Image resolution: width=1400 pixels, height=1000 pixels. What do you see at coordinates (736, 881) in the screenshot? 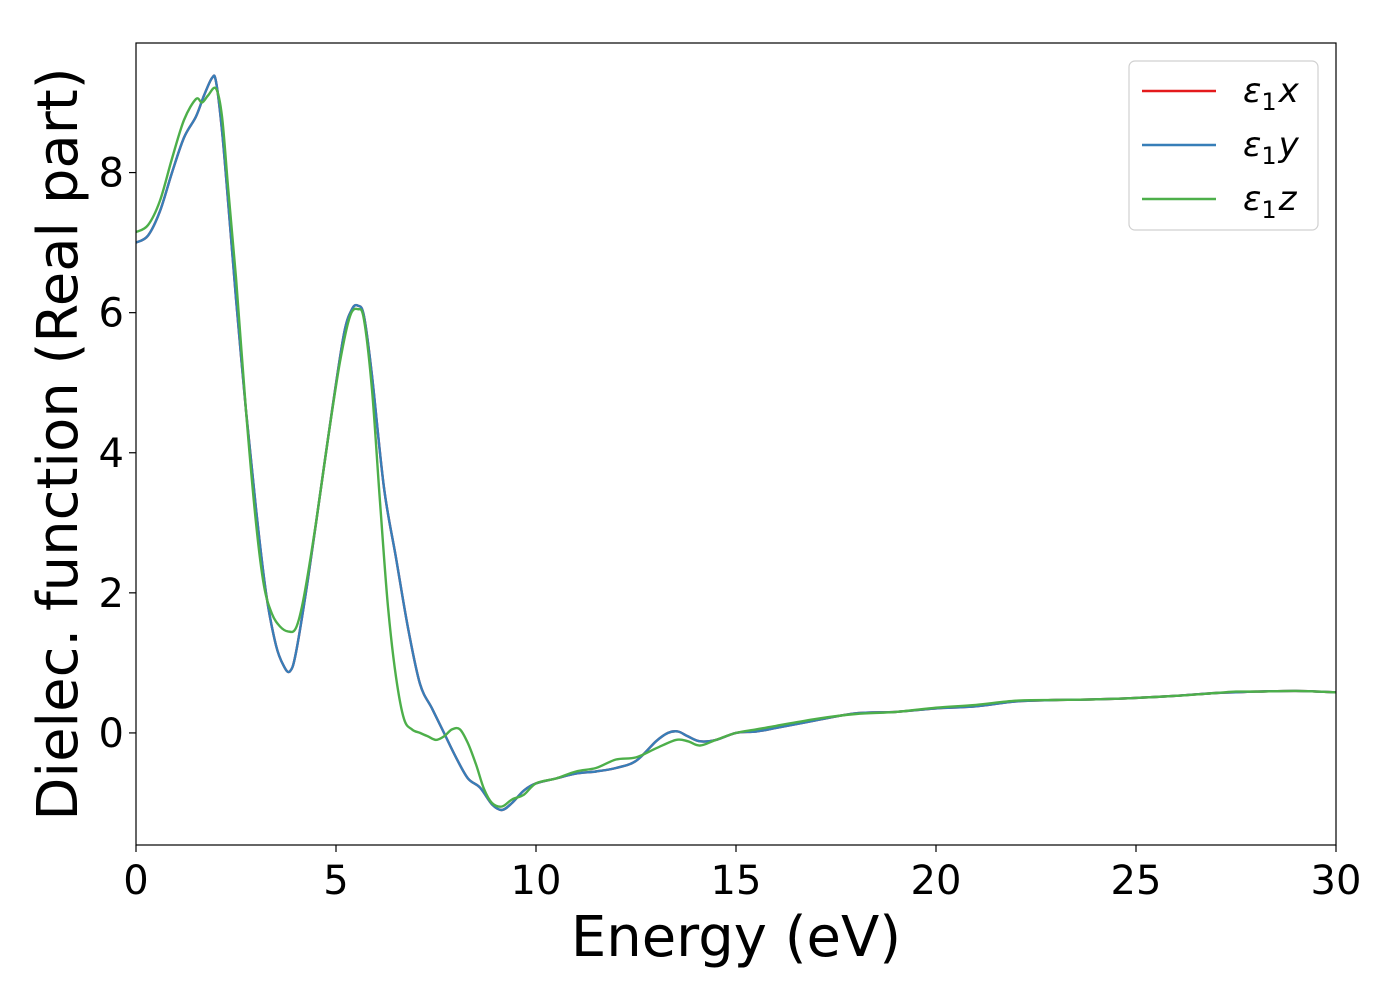
I see `x-tick-label: 15` at bounding box center [736, 881].